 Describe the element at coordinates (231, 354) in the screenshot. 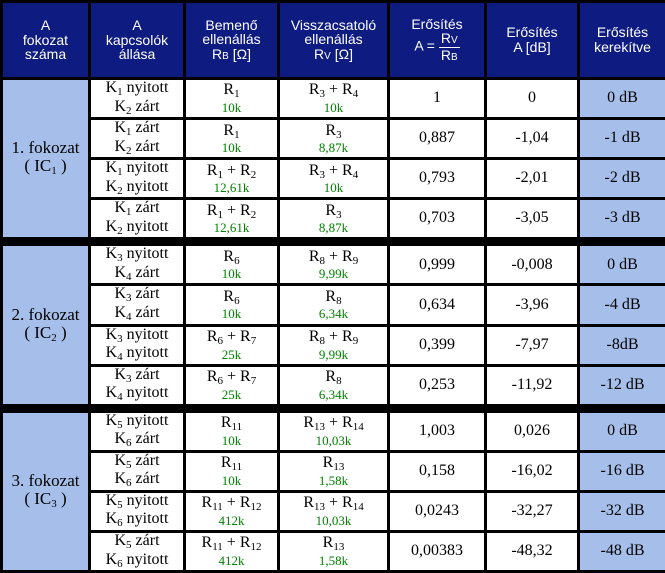

I see `resistance-value: 25k` at that location.